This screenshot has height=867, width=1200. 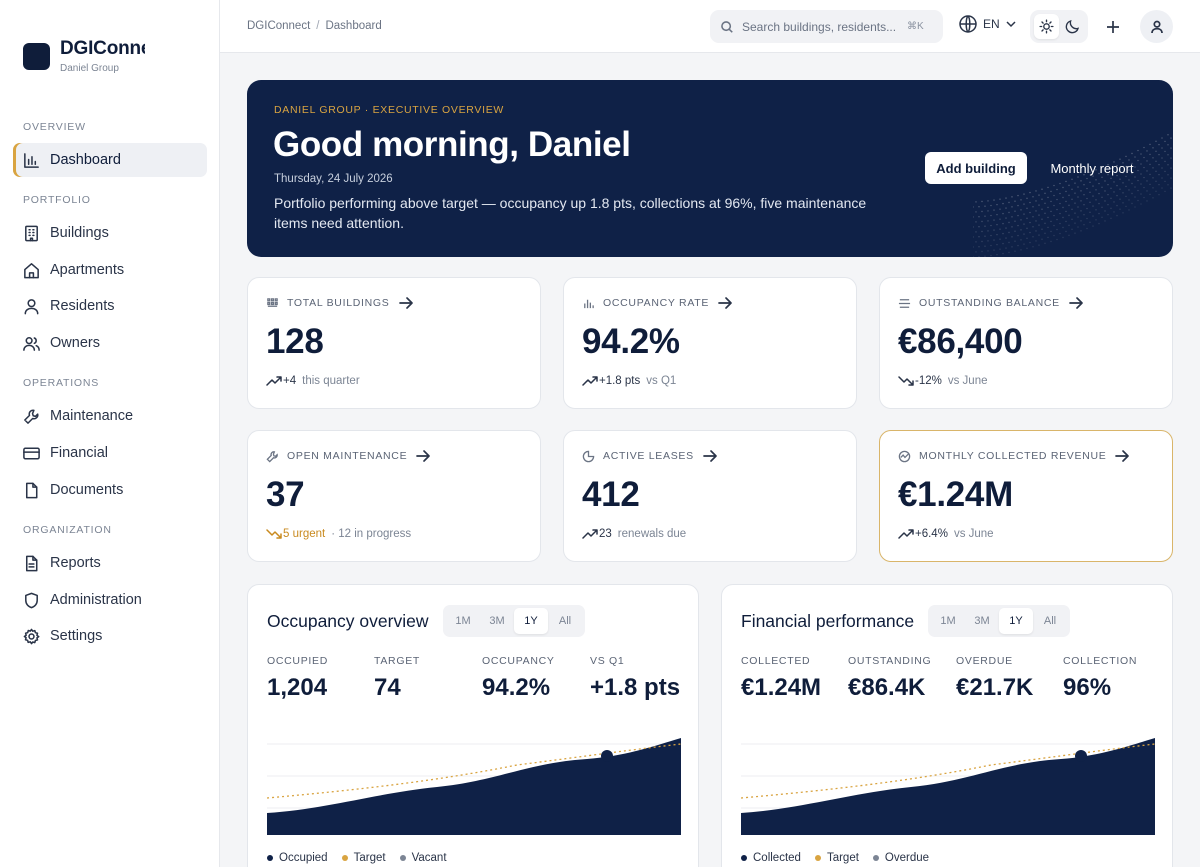 I want to click on file-text-icon, so click(x=31, y=563).